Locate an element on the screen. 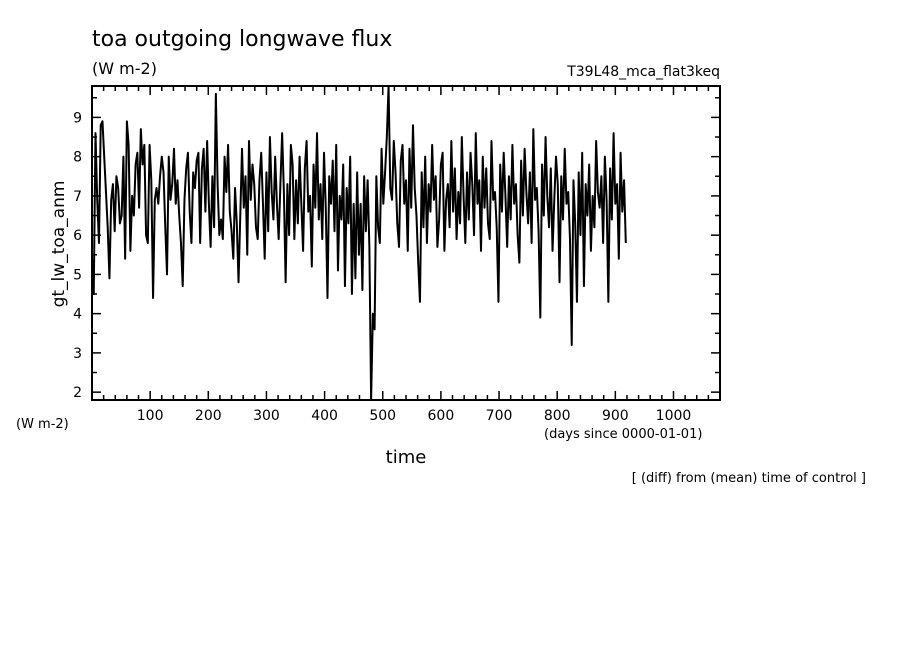 Image resolution: width=904 pixels, height=654 pixels. y-tick-label: 5 is located at coordinates (77, 275).